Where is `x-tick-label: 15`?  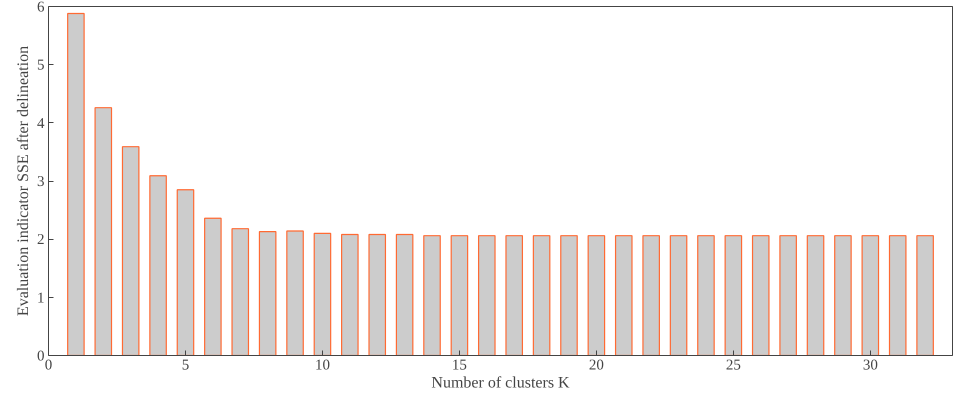 x-tick-label: 15 is located at coordinates (459, 366).